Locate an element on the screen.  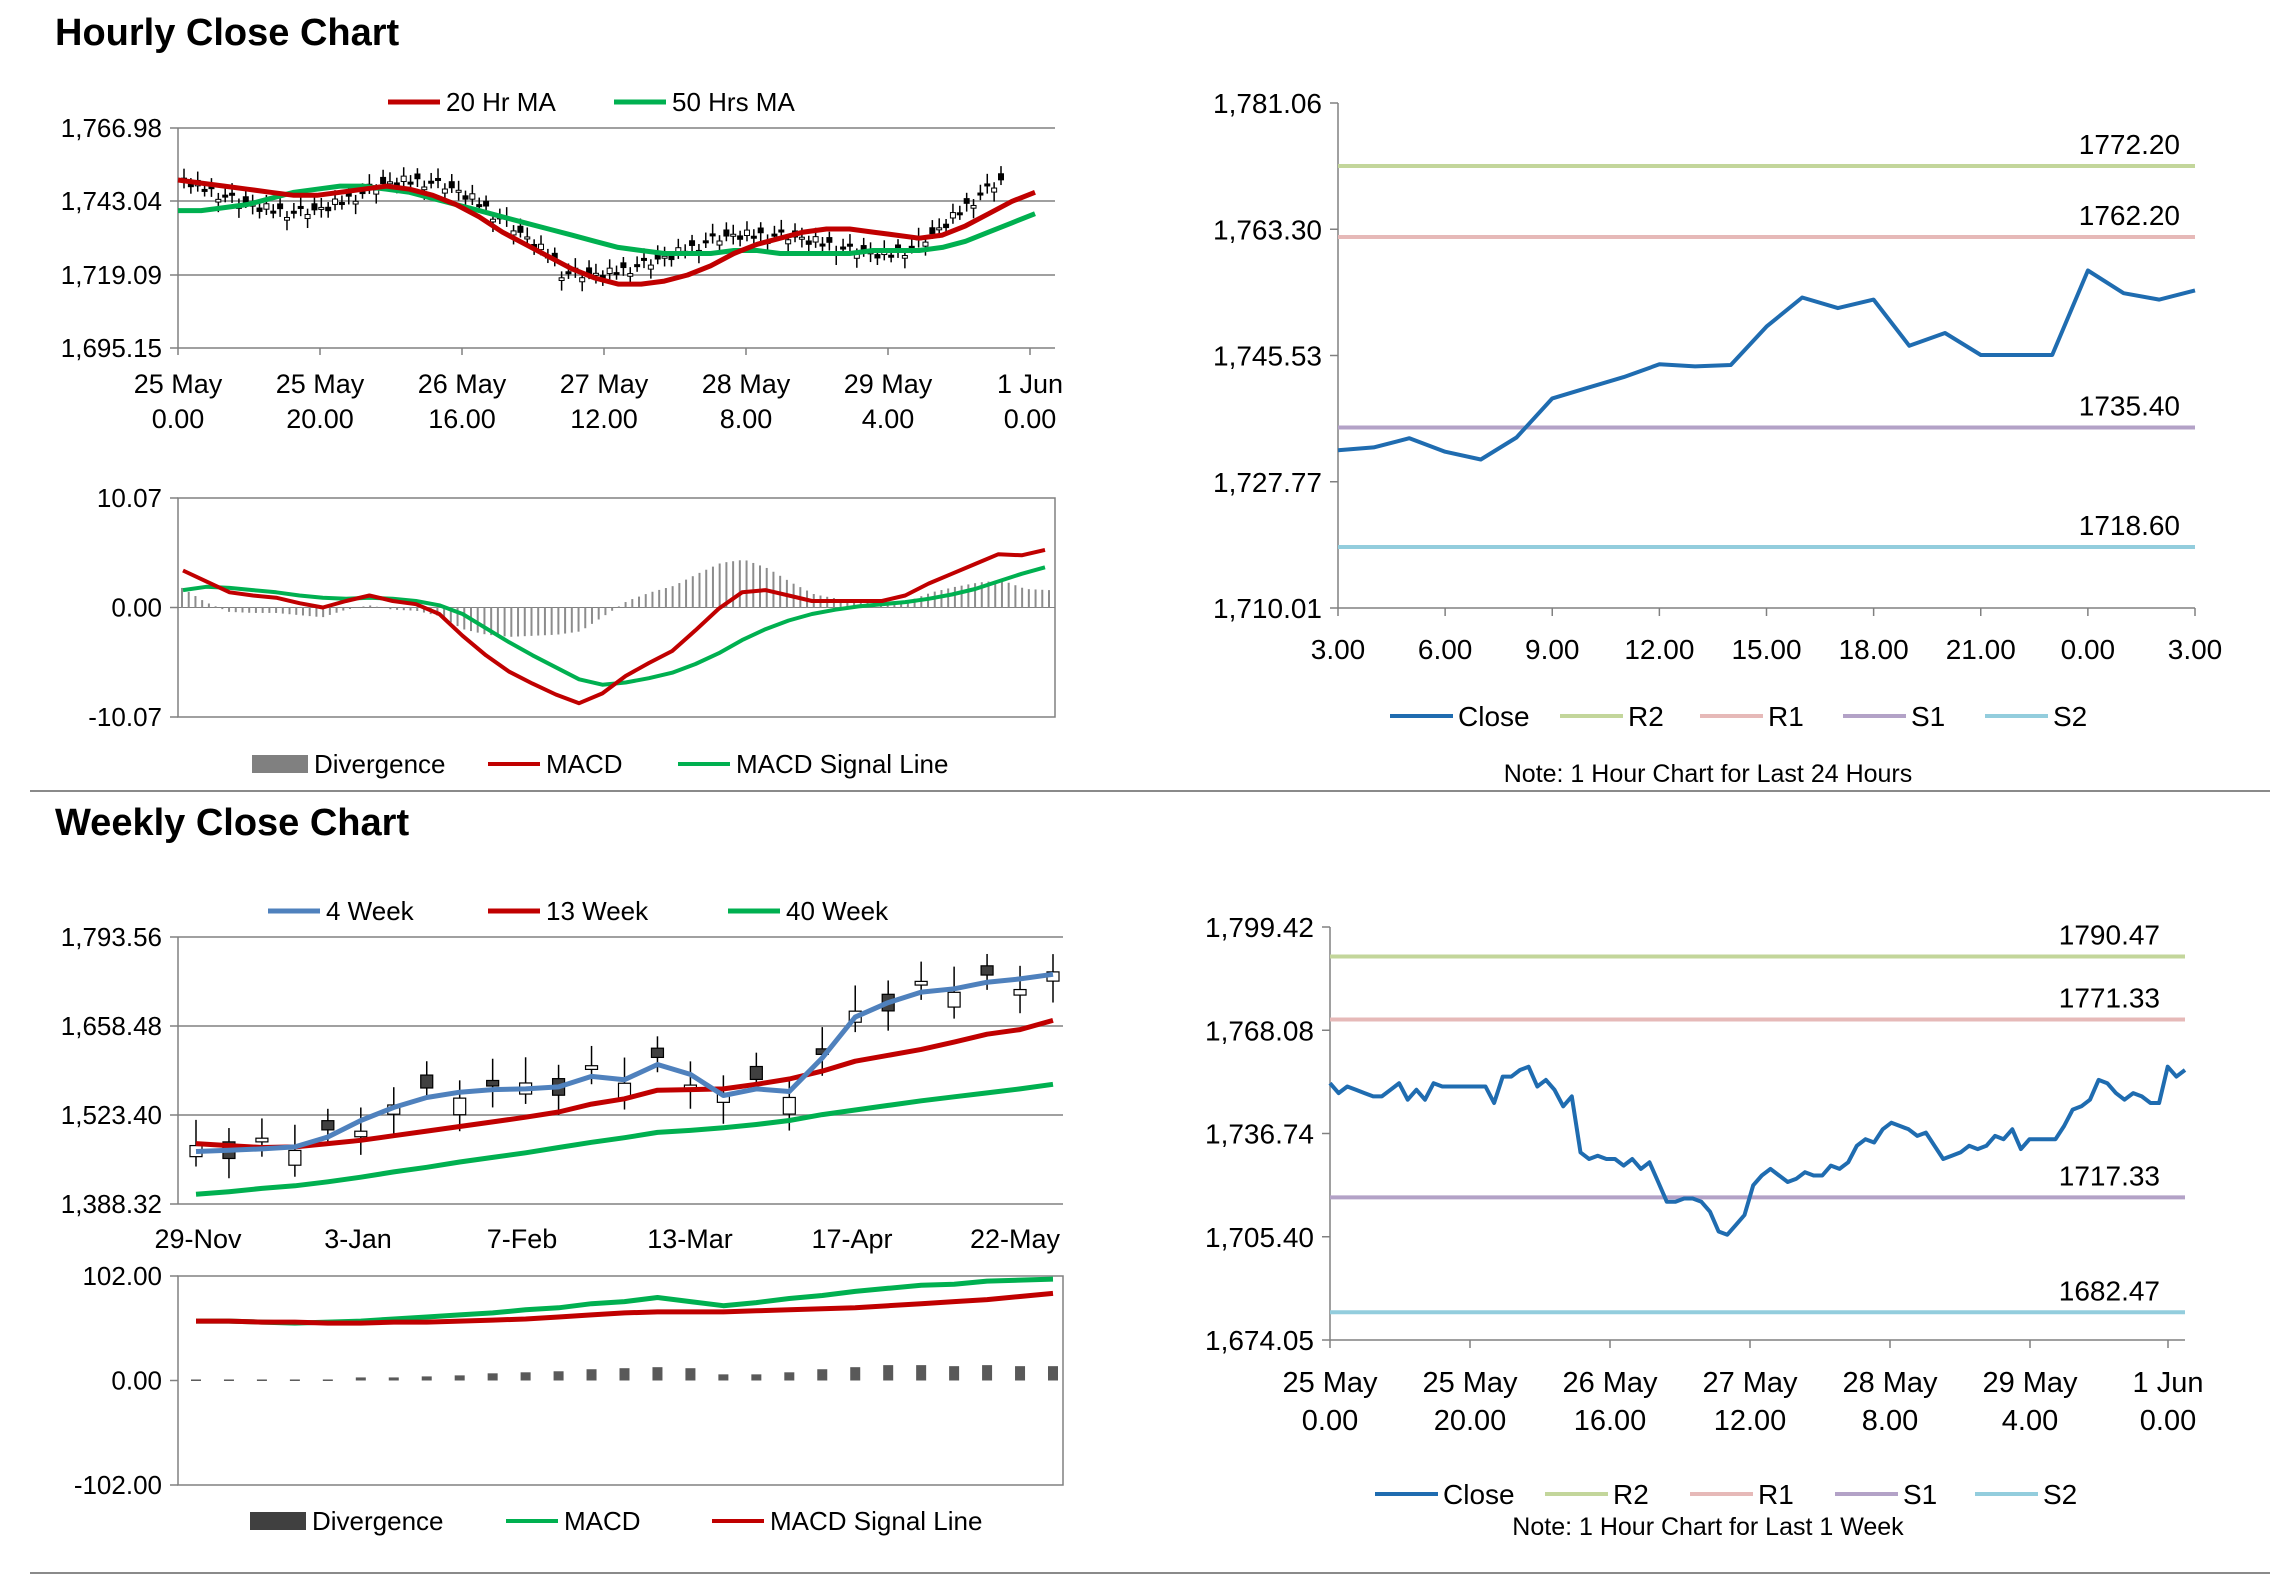
legend-hourly-r1: R1 is located at coordinates (1786, 716).